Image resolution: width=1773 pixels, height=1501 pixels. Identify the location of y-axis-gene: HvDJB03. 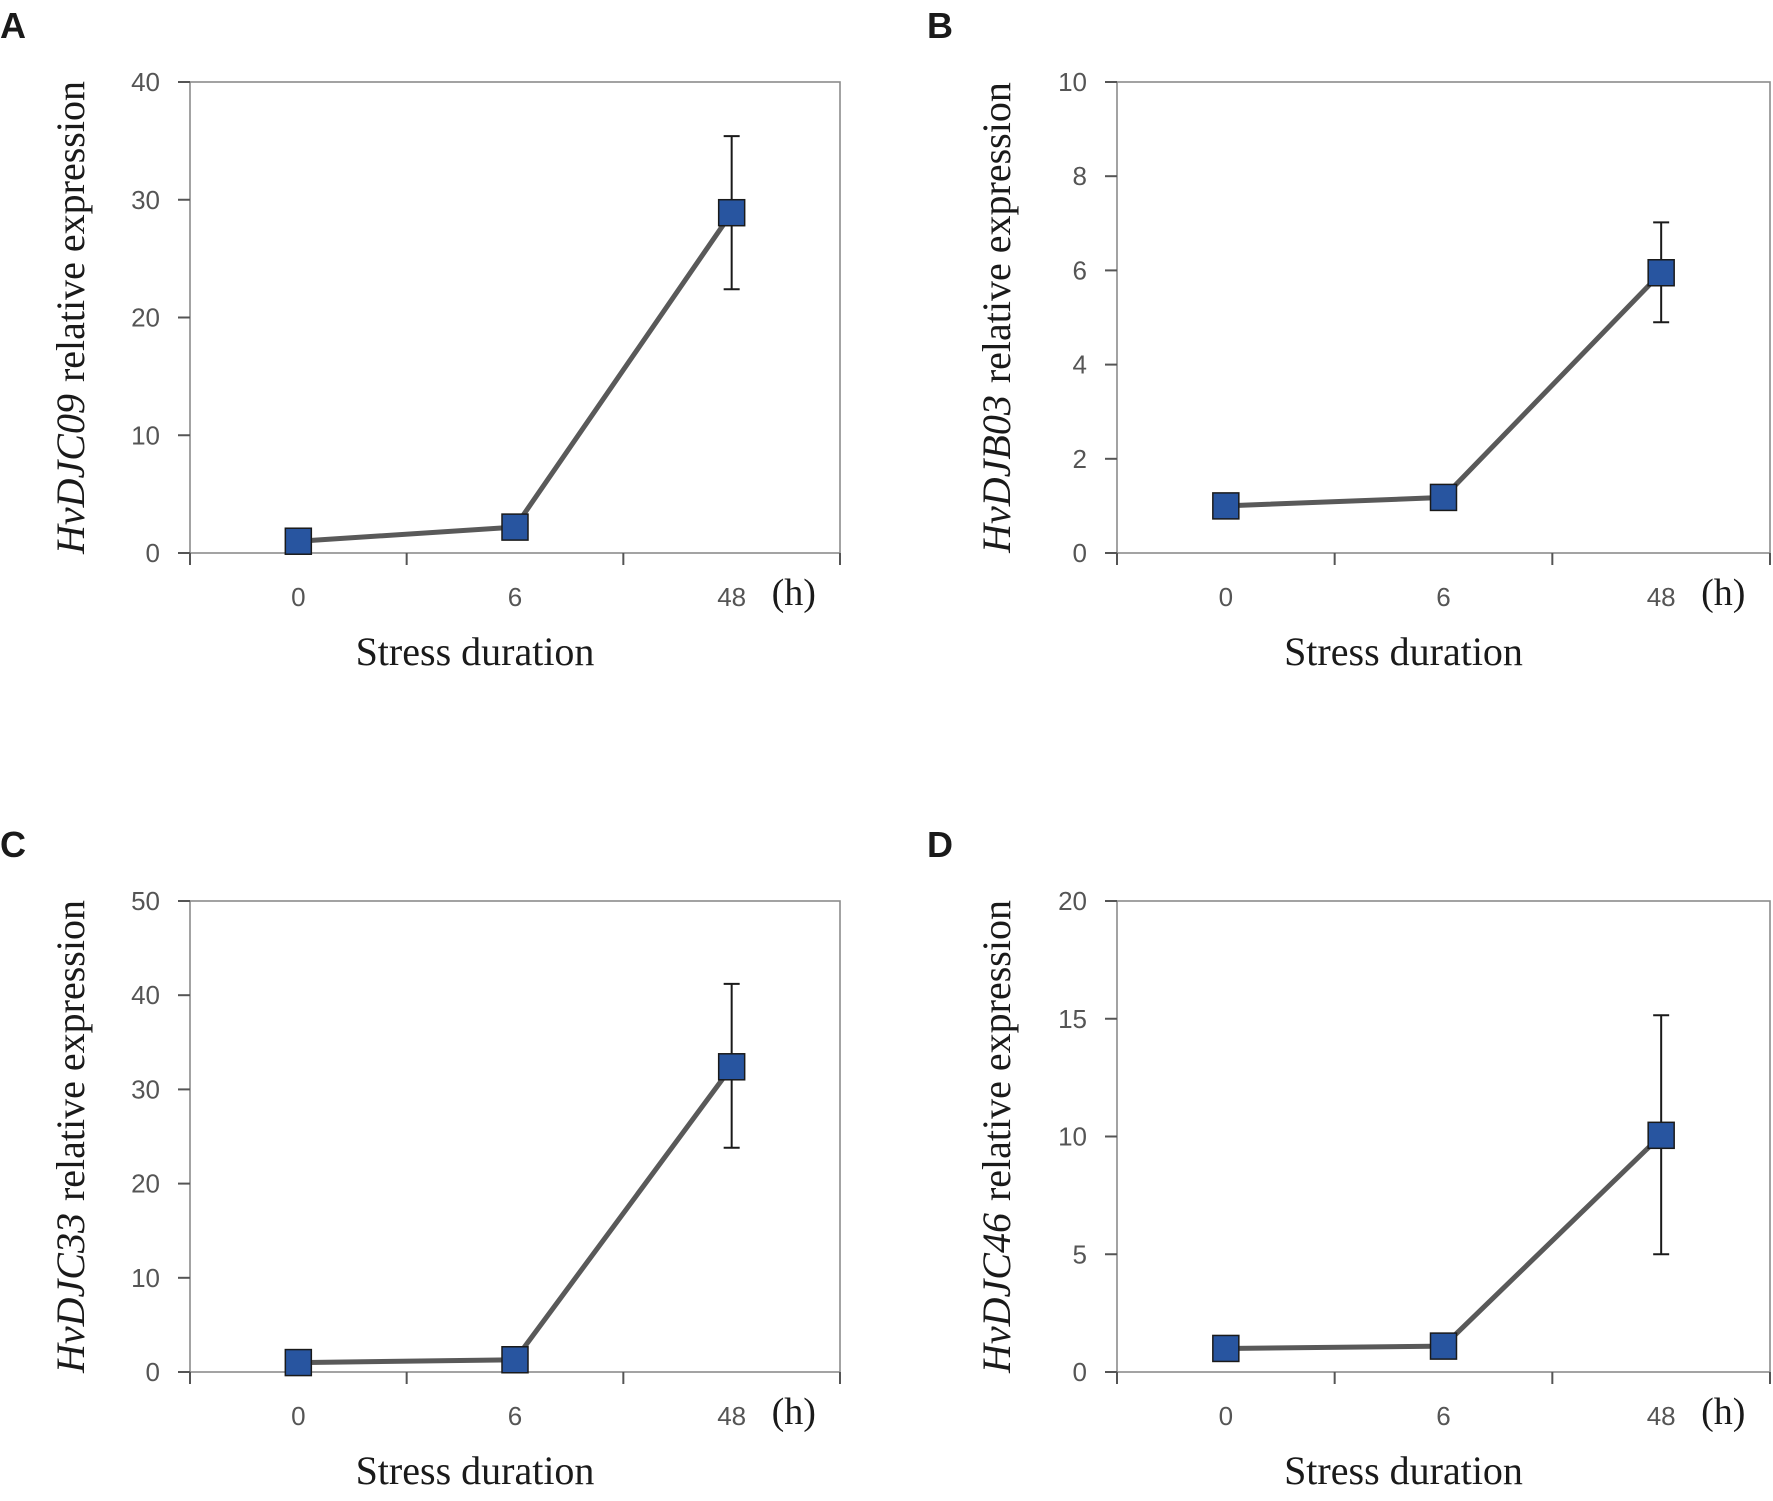
(996, 474).